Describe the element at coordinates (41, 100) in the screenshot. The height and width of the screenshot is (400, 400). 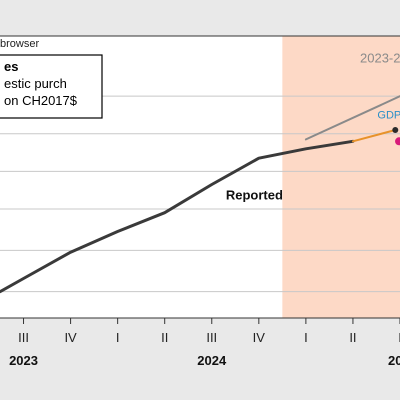
I see `legend-line-3: on CH2017$` at that location.